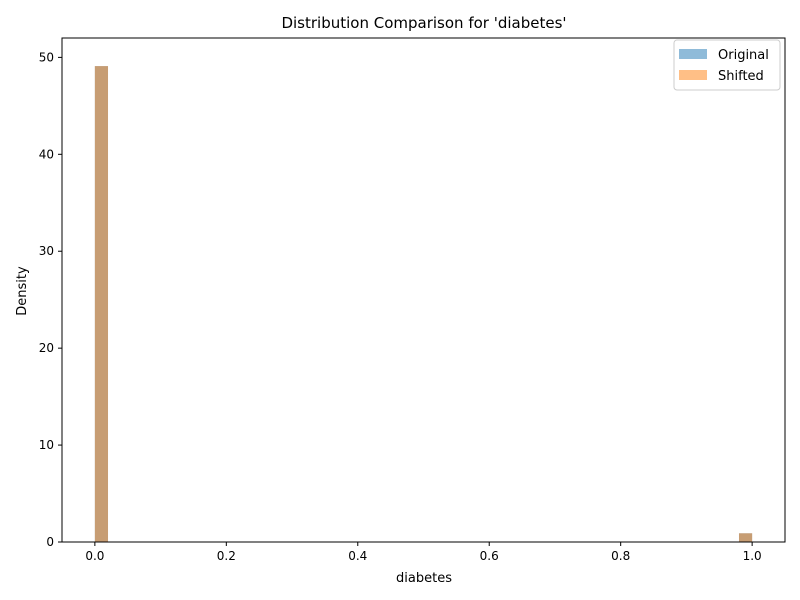 The height and width of the screenshot is (600, 800). I want to click on x-tick-label: 0.8, so click(620, 556).